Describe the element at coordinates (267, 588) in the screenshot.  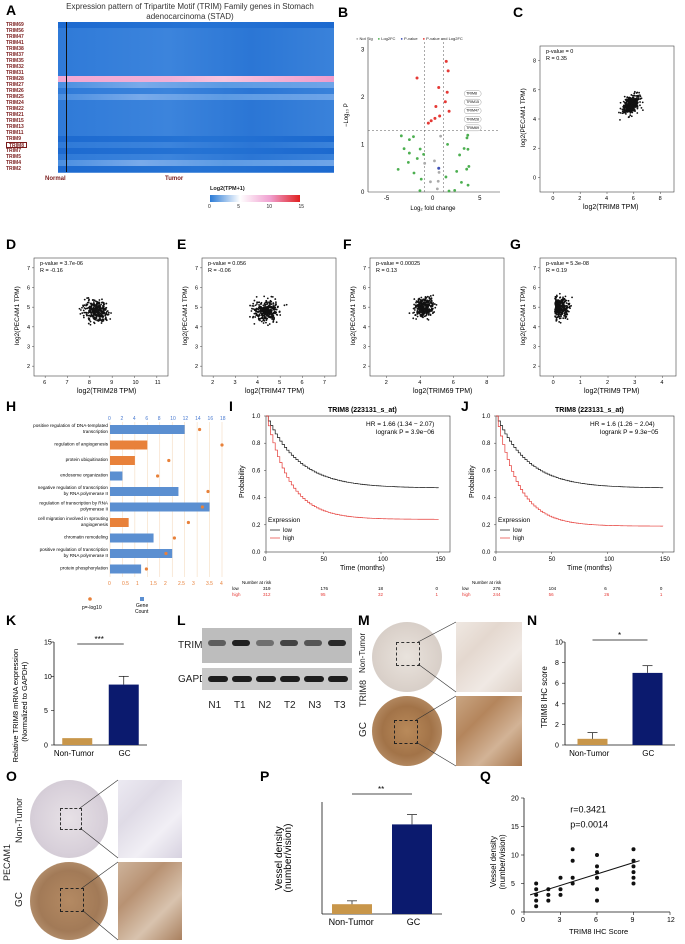
I see `km-risk-low-value: 319` at that location.